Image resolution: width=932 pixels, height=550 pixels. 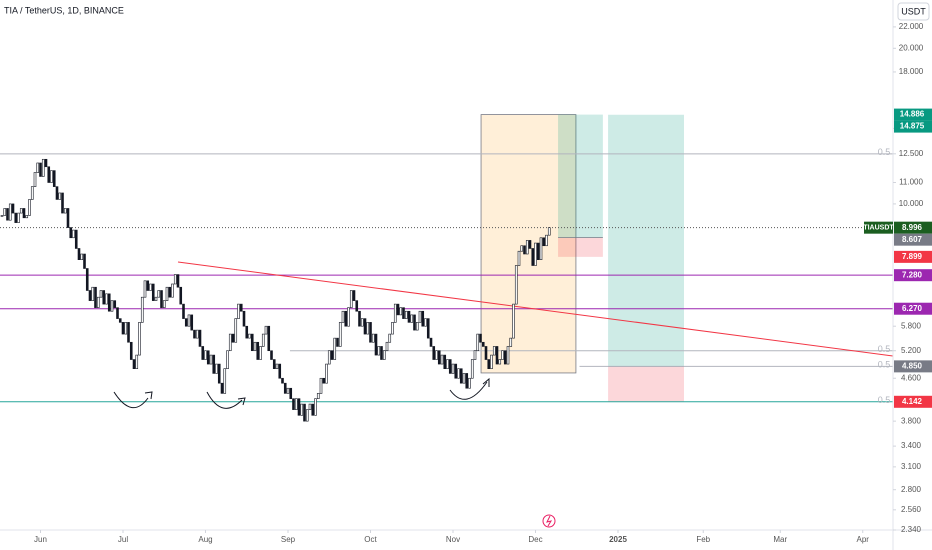 I want to click on logo, so click(x=549, y=521).